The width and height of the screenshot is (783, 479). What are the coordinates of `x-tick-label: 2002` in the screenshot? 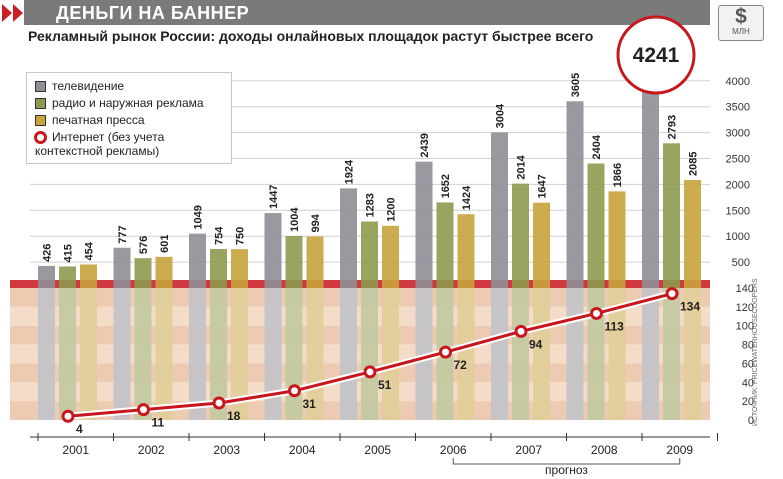 It's located at (151, 450).